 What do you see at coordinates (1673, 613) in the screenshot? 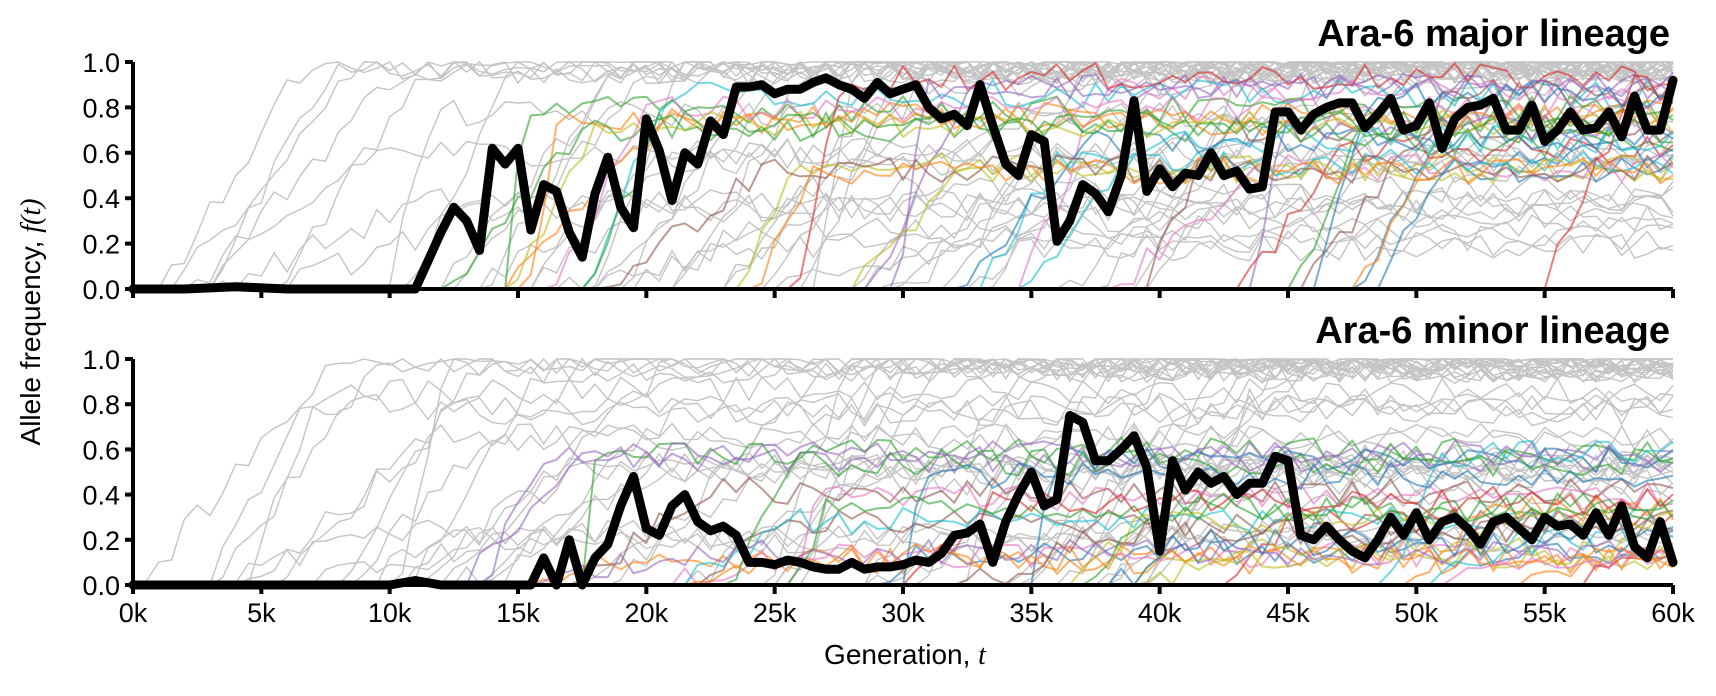
I see `x-tick-label: 60k` at bounding box center [1673, 613].